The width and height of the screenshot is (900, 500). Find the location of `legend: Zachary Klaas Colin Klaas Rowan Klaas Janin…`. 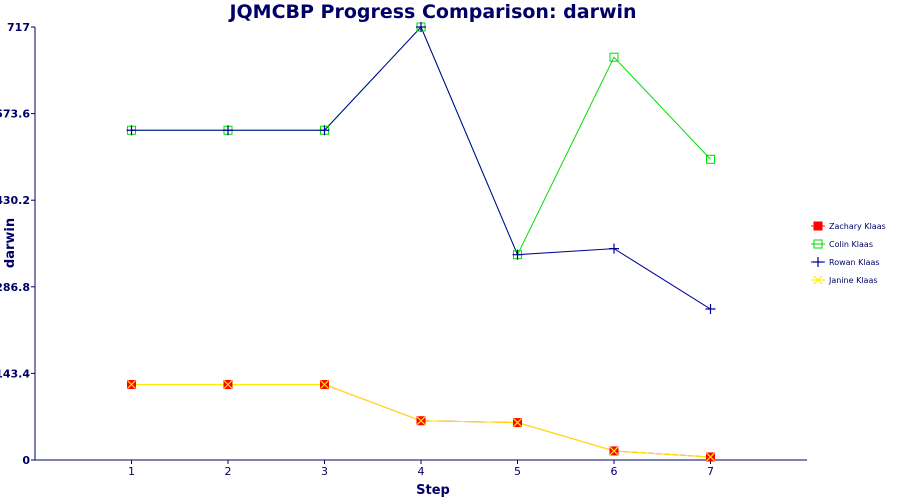

legend: Zachary Klaas Colin Klaas Rowan Klaas Janin… is located at coordinates (848, 253).